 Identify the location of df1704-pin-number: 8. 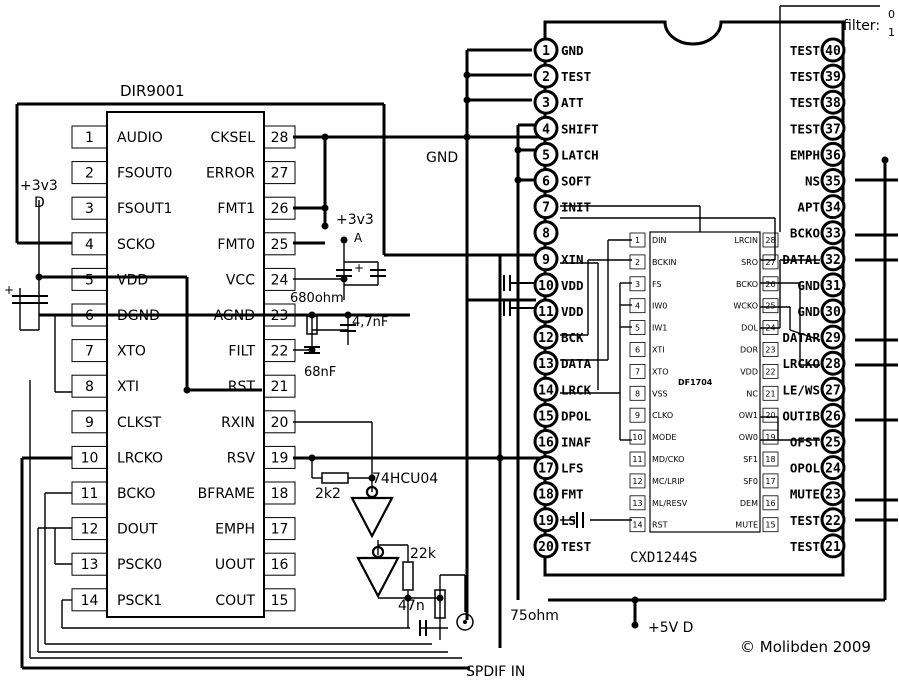
(637, 393).